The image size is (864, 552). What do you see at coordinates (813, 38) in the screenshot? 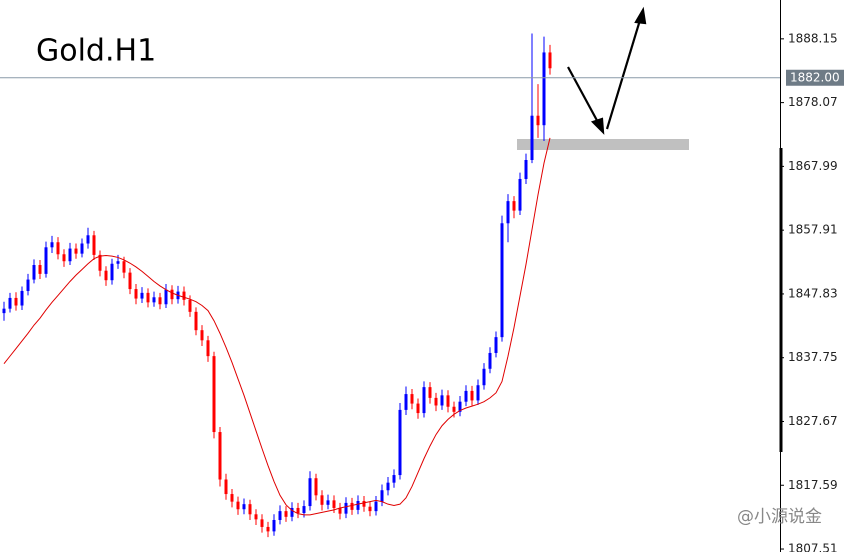
I see `y-tick-label: 1888.15` at bounding box center [813, 38].